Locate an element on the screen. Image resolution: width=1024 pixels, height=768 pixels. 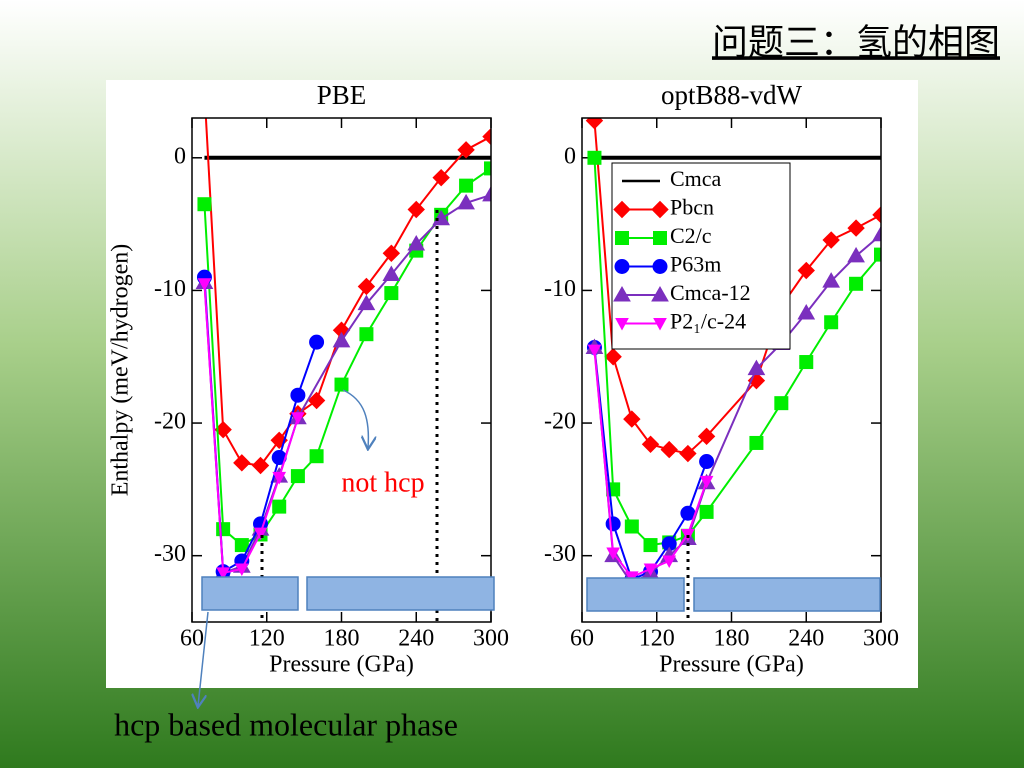
y-tick-label: -30 is located at coordinates (560, 554).